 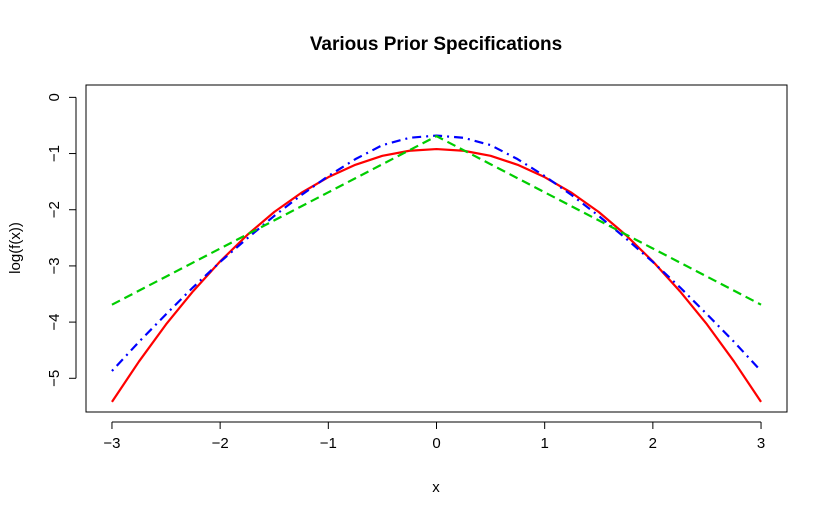 I want to click on y-tick-label: −2, so click(x=54, y=209).